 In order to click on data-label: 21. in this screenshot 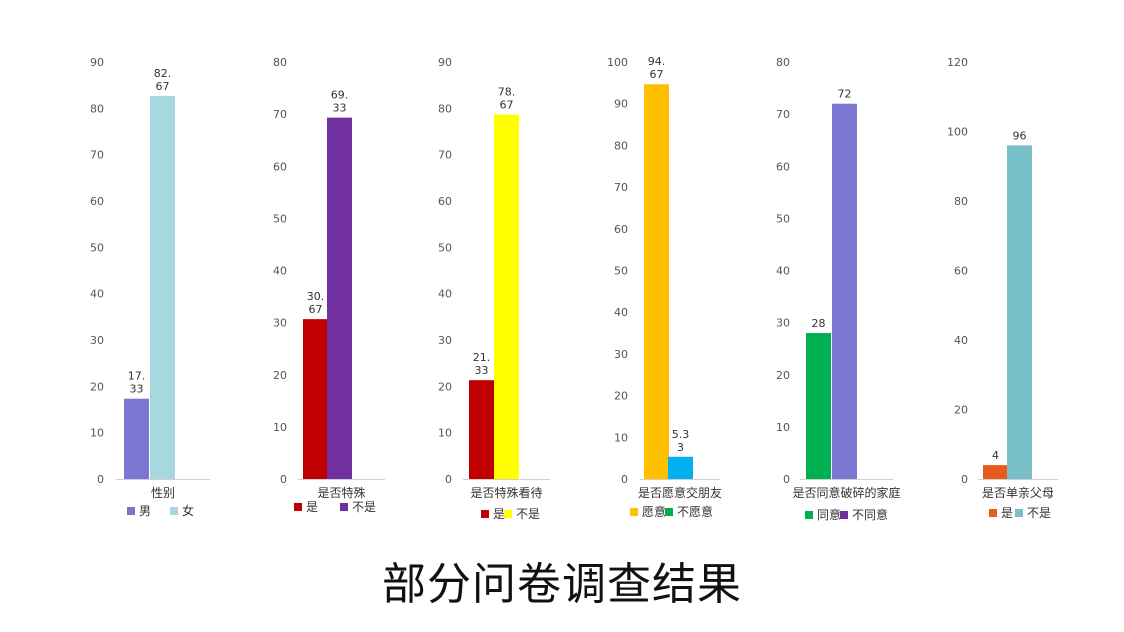, I will do `click(482, 357)`.